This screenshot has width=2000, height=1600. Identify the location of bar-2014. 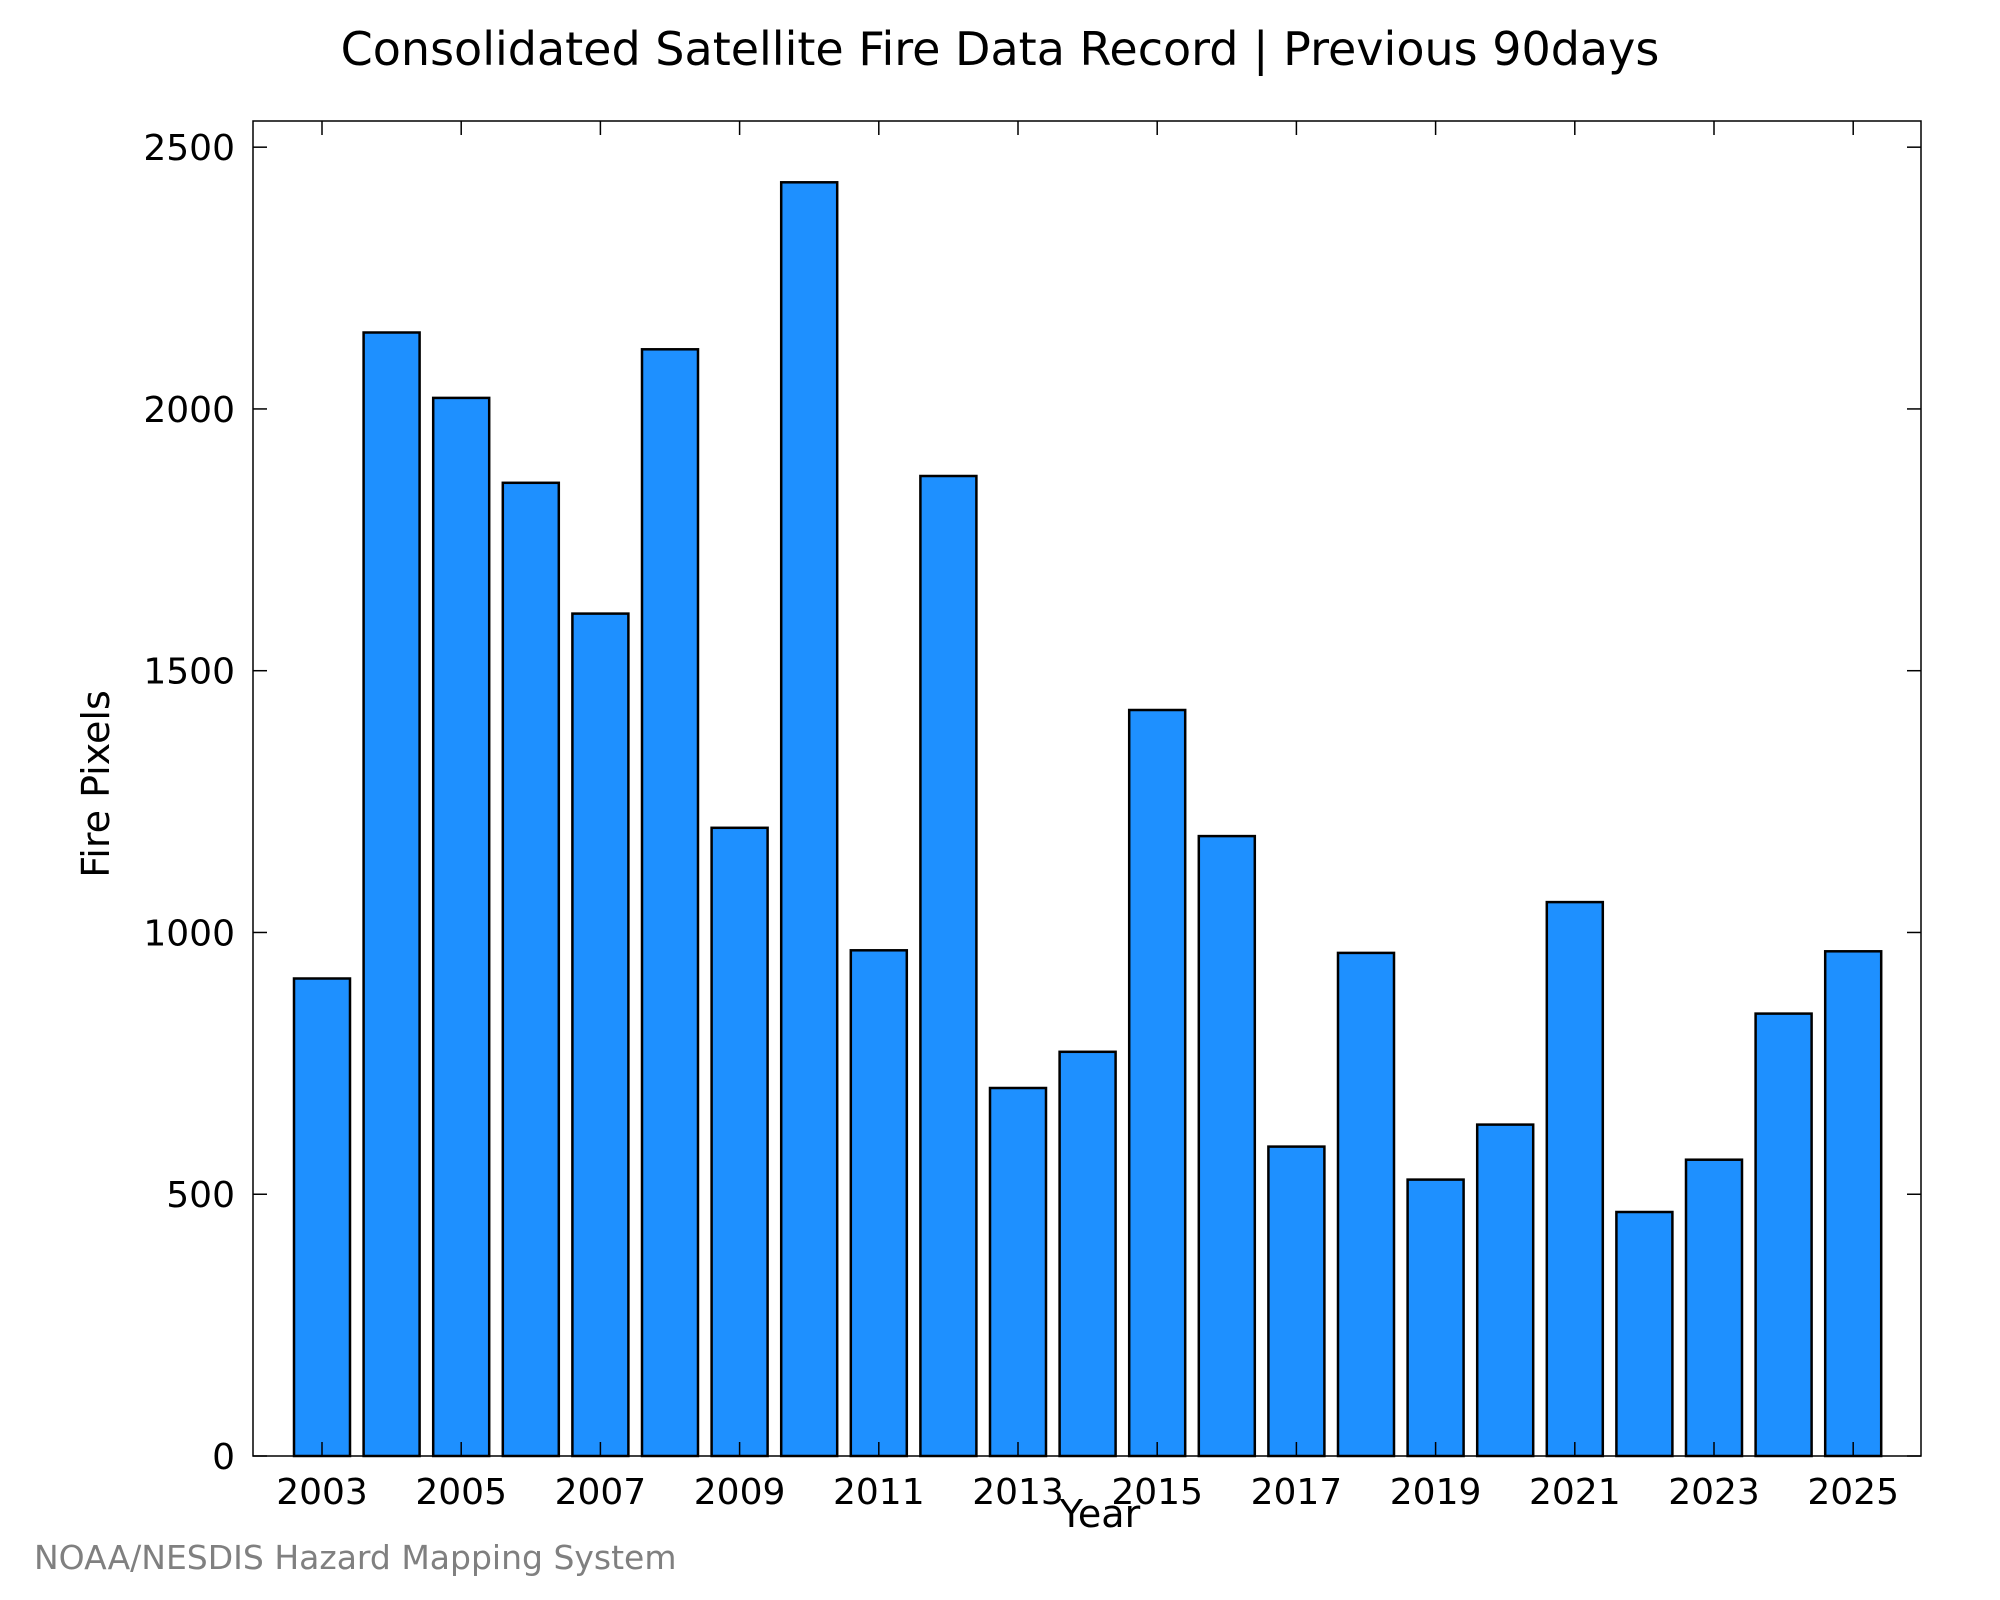
(1087, 1254).